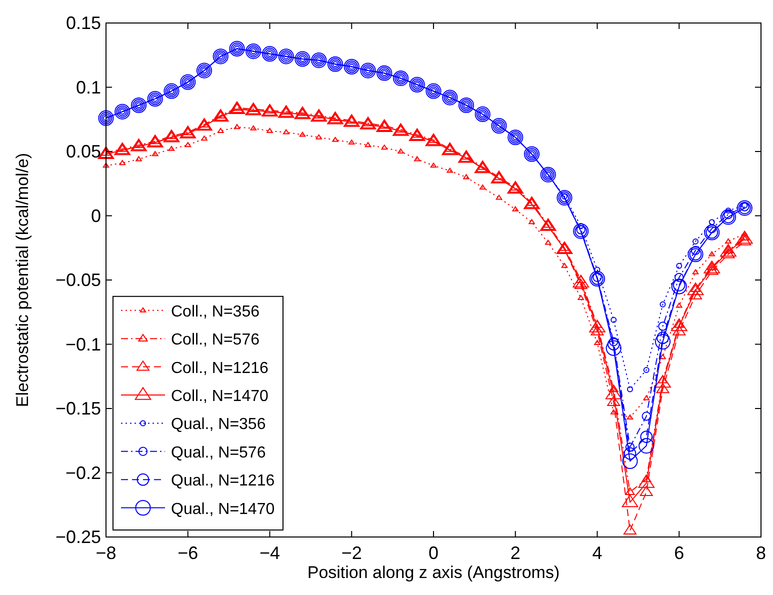 The width and height of the screenshot is (773, 595). What do you see at coordinates (223, 509) in the screenshot?
I see `legend-label: Qual., N=1470` at bounding box center [223, 509].